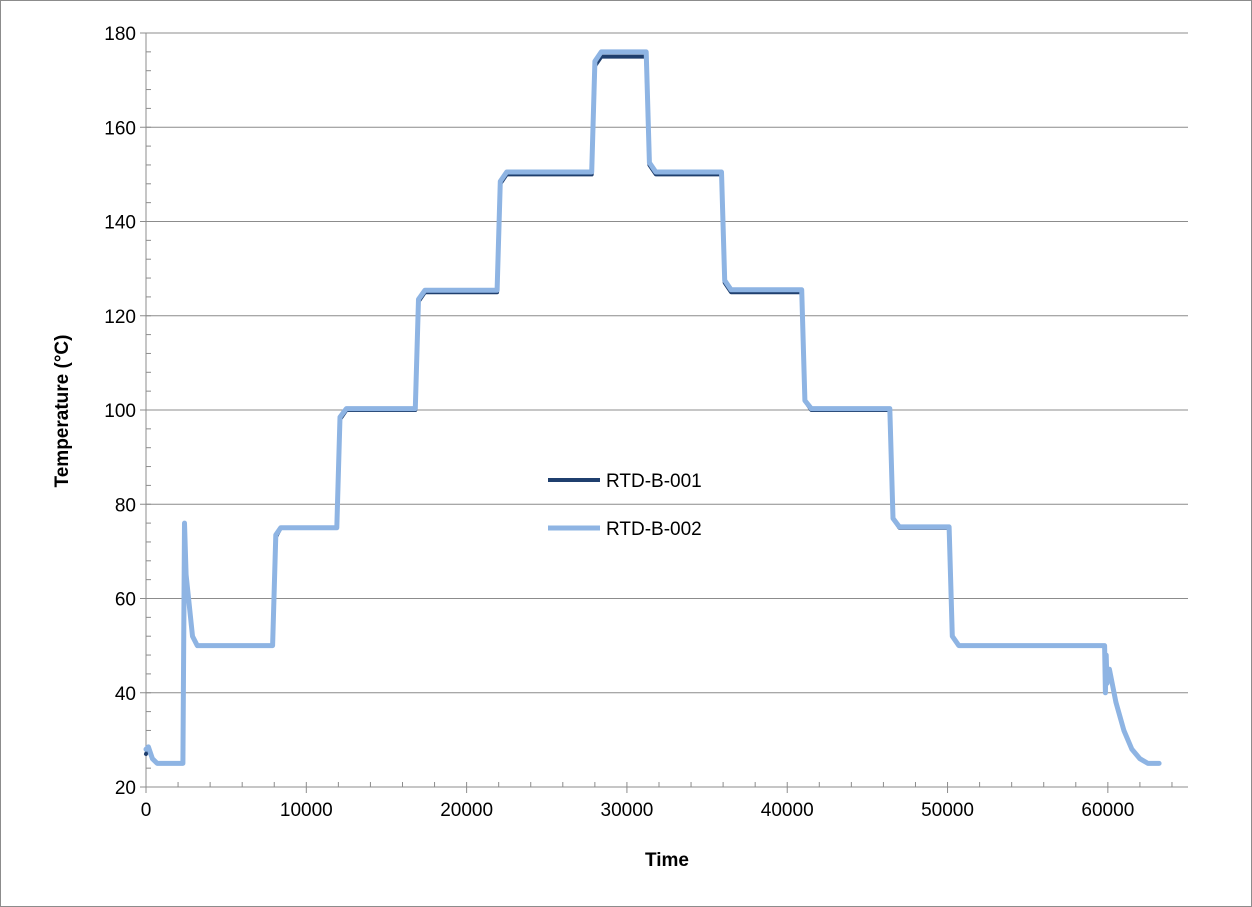 Image resolution: width=1252 pixels, height=907 pixels. Describe the element at coordinates (654, 481) in the screenshot. I see `legend-label: RTD-B-001` at that location.